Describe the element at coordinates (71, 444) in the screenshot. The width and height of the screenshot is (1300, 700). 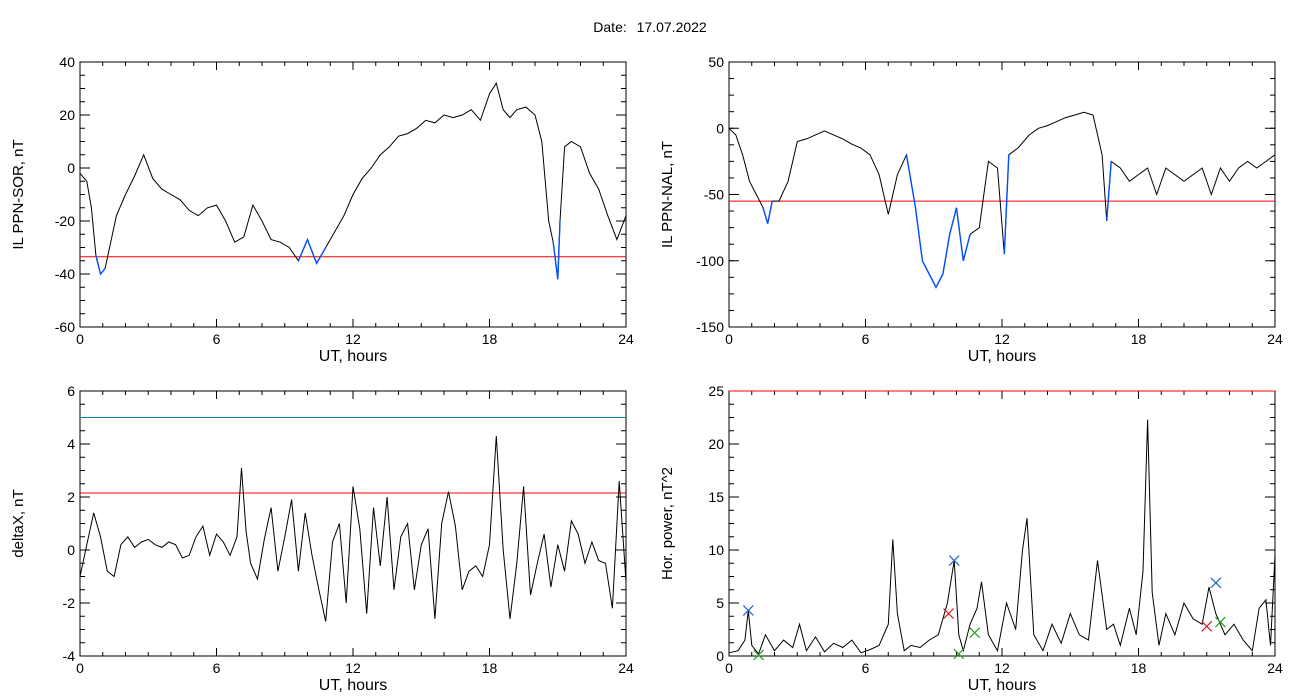
I see `y-tick-label: 4` at that location.